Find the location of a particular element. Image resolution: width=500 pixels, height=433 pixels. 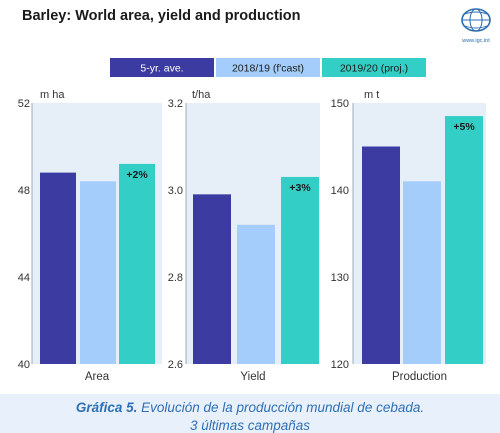

chart-title: Barley: World area, yield and production is located at coordinates (161, 16).